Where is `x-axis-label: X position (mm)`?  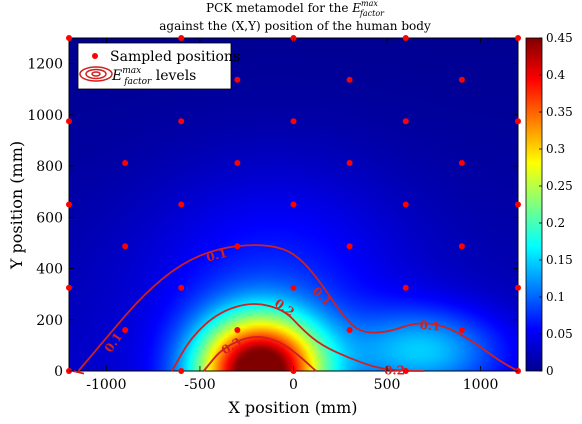 x-axis-label: X position (mm) is located at coordinates (292, 407).